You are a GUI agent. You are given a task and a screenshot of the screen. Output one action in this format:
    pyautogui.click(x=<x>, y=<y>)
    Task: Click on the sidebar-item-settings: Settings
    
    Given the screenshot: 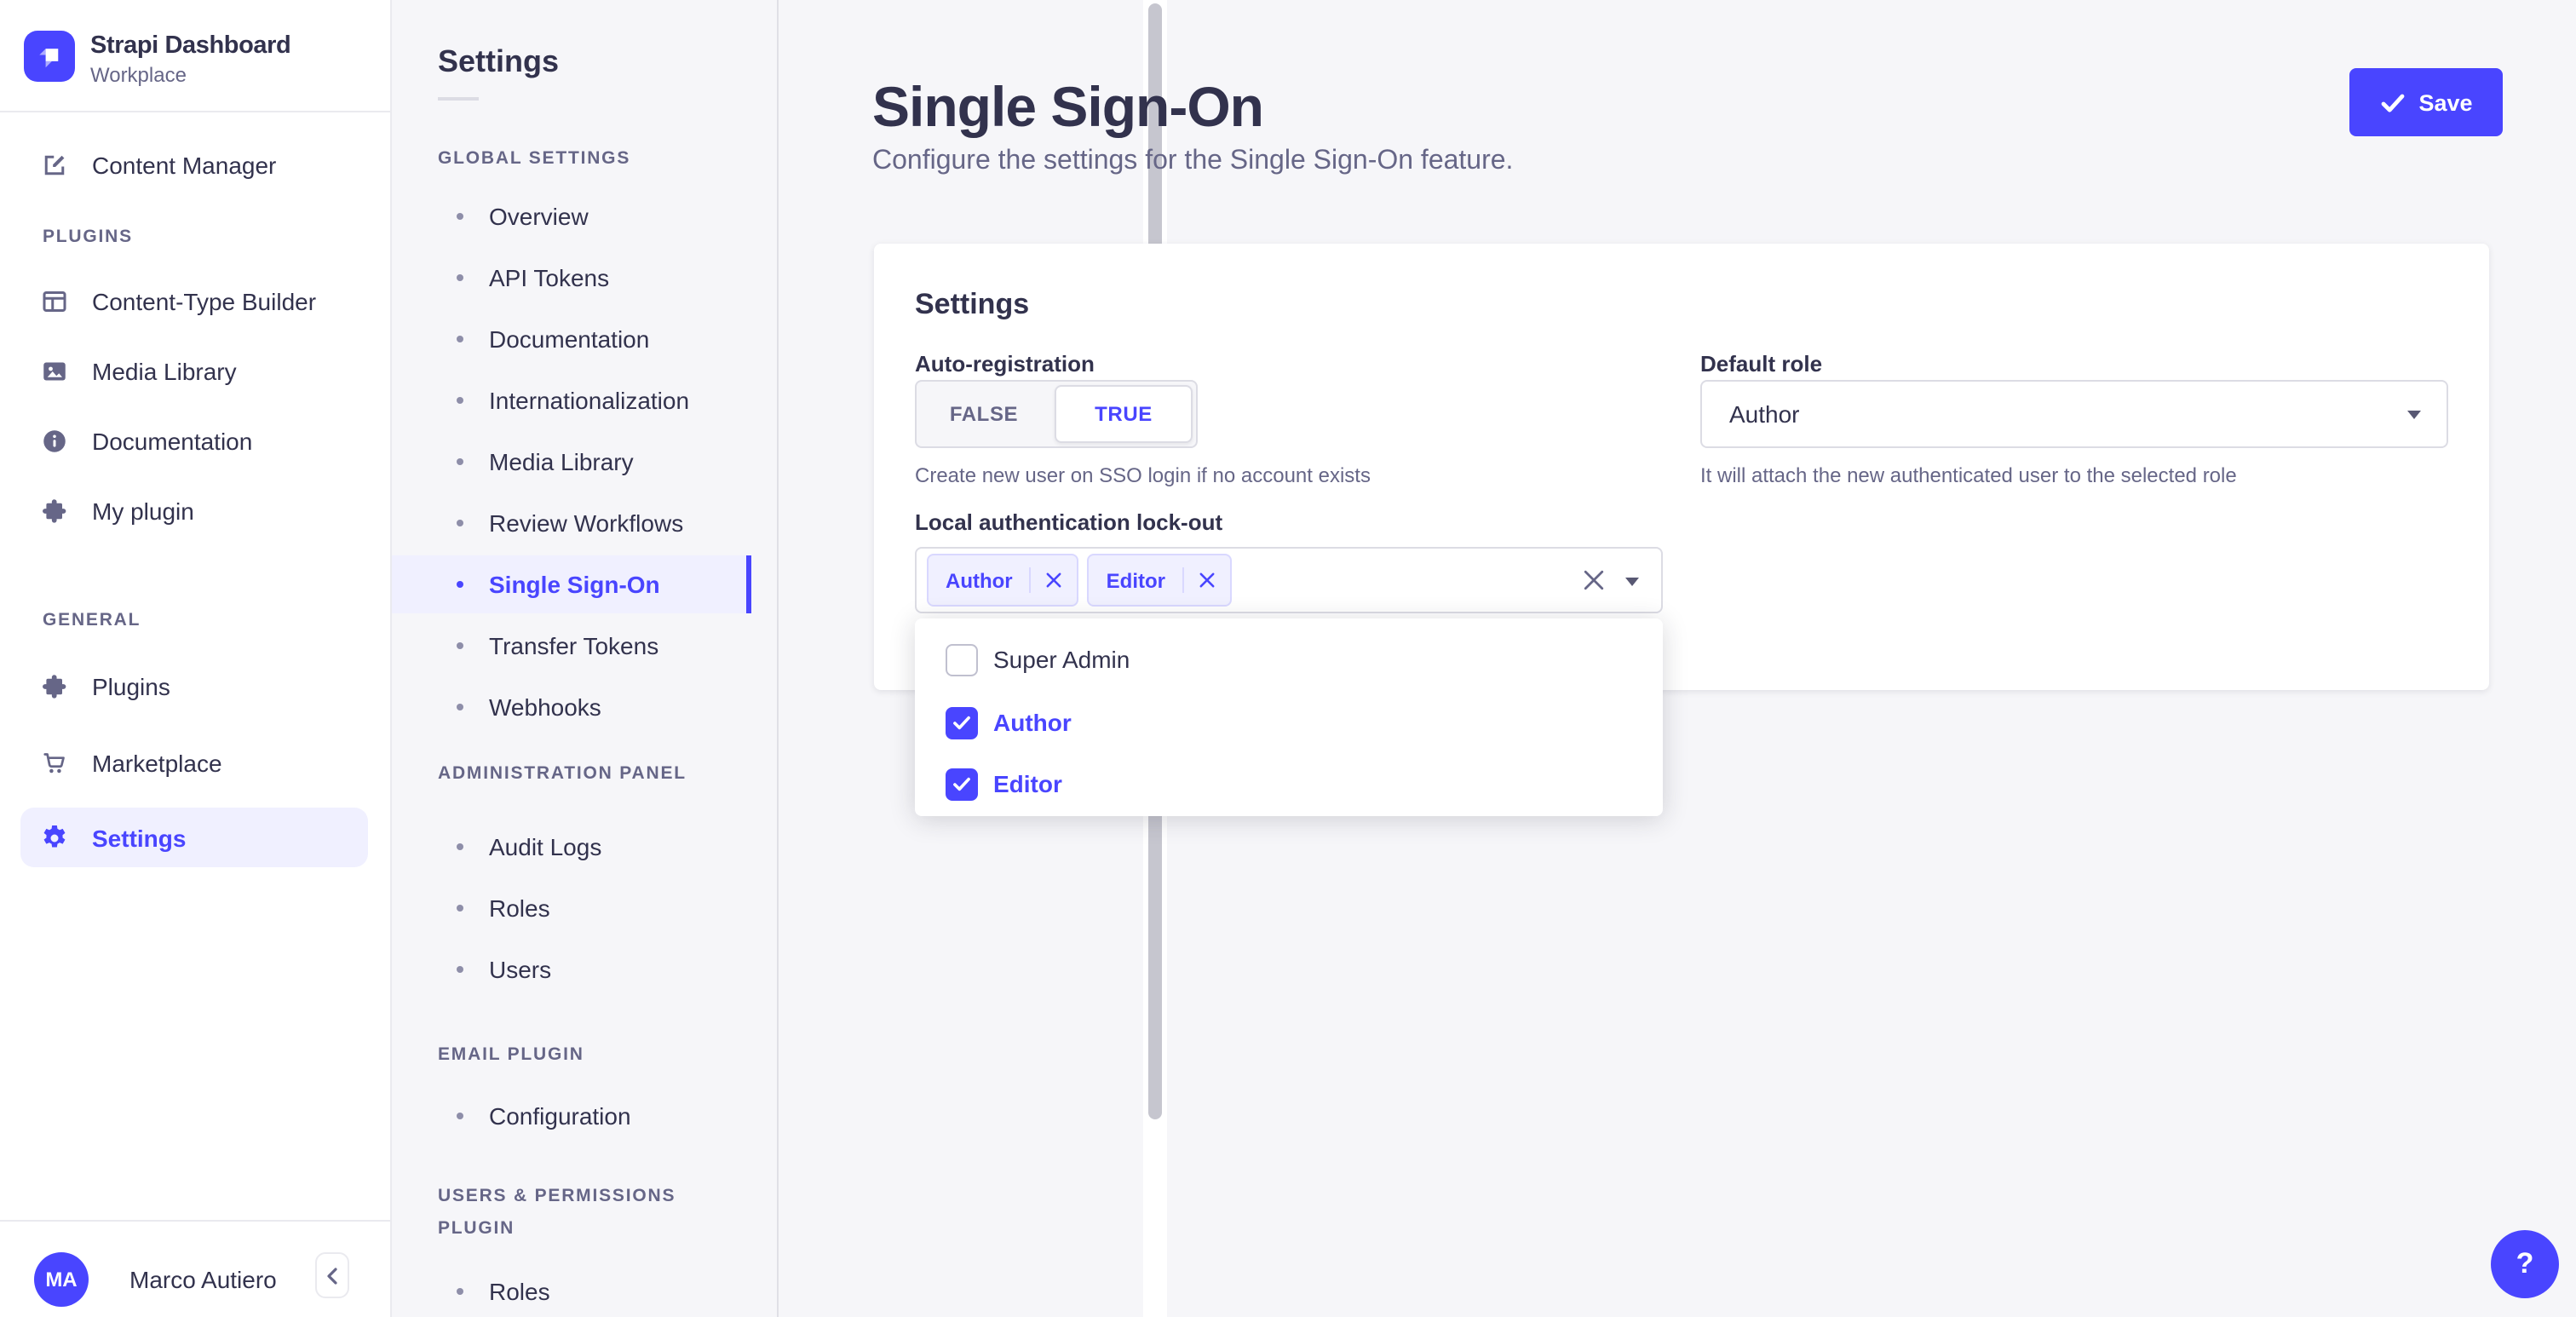 What is the action you would take?
    pyautogui.click(x=195, y=838)
    